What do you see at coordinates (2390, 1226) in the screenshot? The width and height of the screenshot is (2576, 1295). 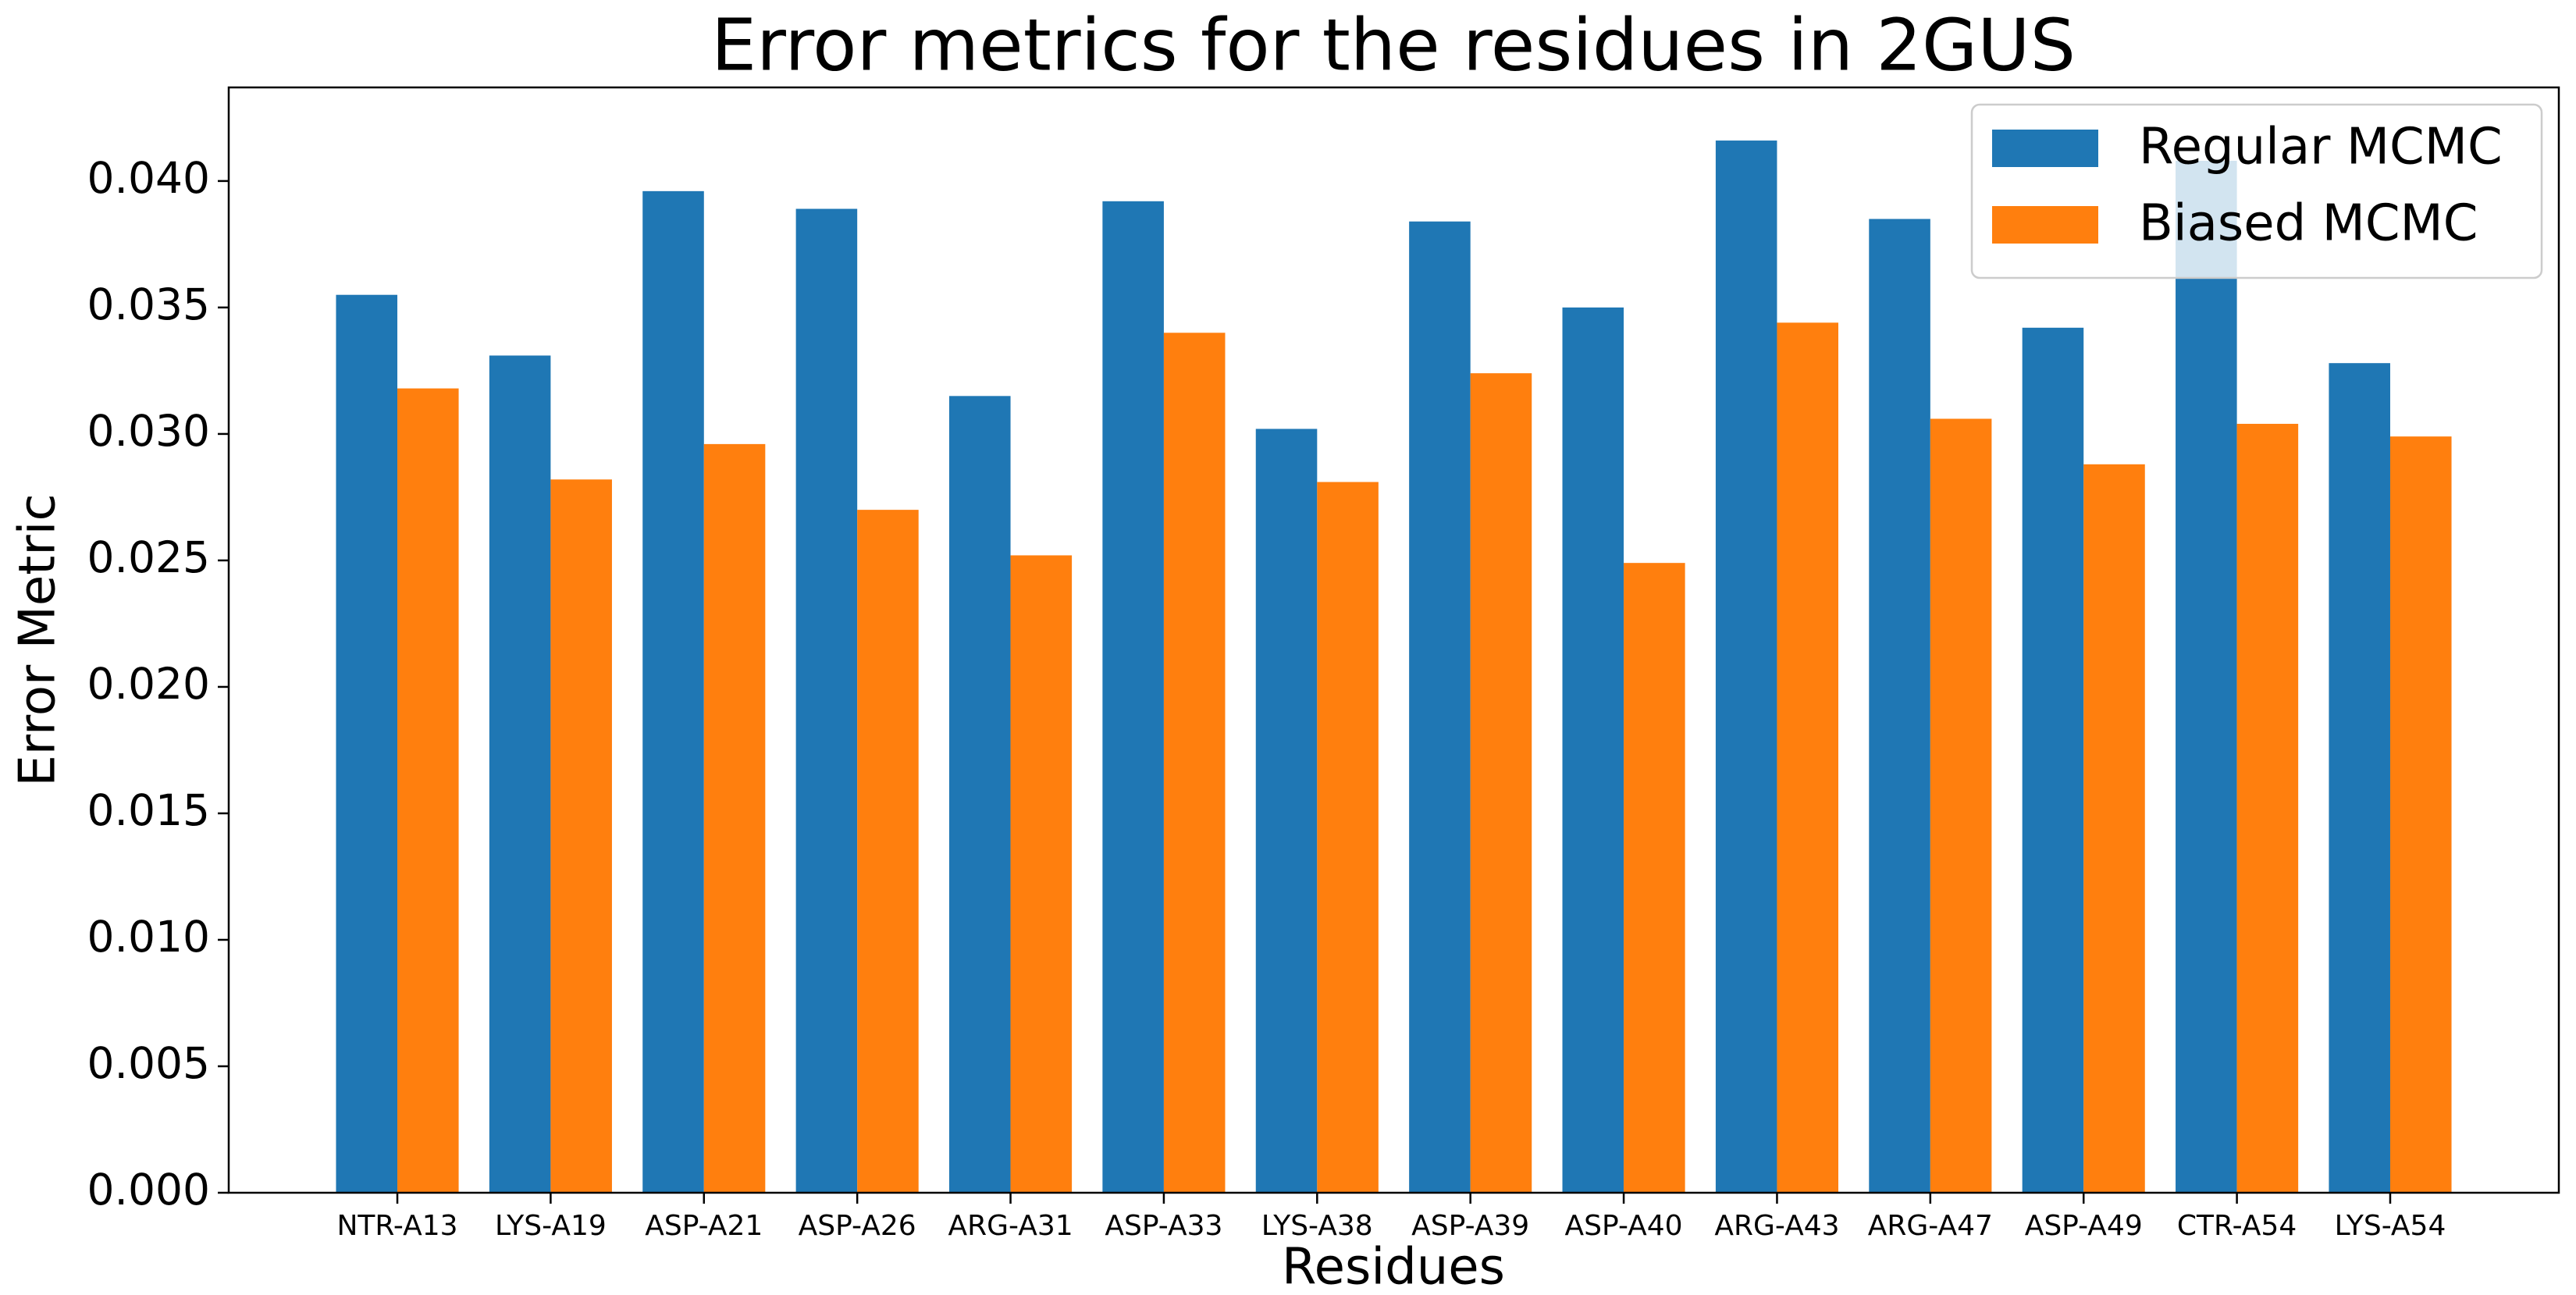 I see `x-tick-label: LYS-A54` at bounding box center [2390, 1226].